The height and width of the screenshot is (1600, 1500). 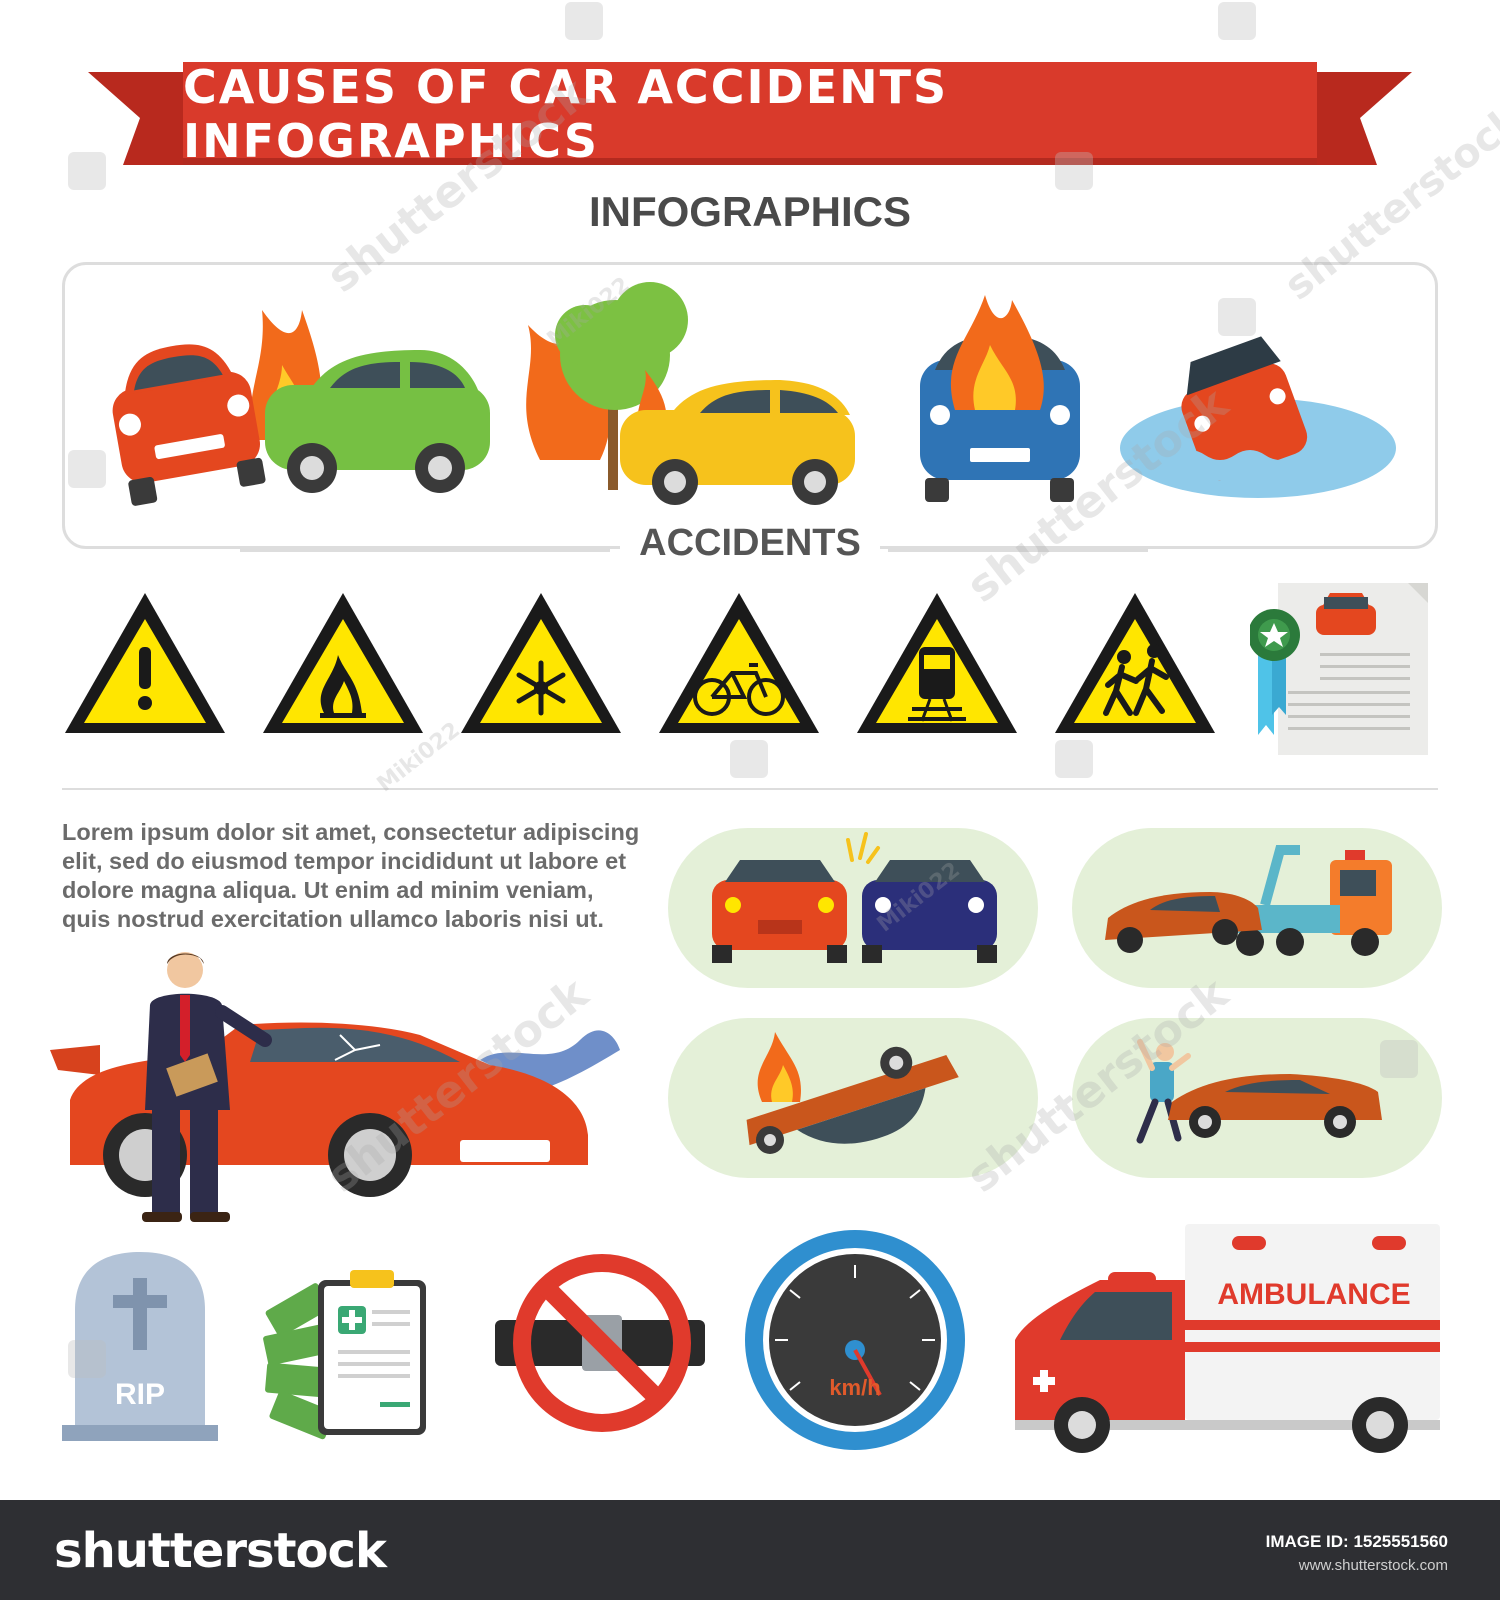 What do you see at coordinates (541, 663) in the screenshot?
I see `warning-snowflake-icon` at bounding box center [541, 663].